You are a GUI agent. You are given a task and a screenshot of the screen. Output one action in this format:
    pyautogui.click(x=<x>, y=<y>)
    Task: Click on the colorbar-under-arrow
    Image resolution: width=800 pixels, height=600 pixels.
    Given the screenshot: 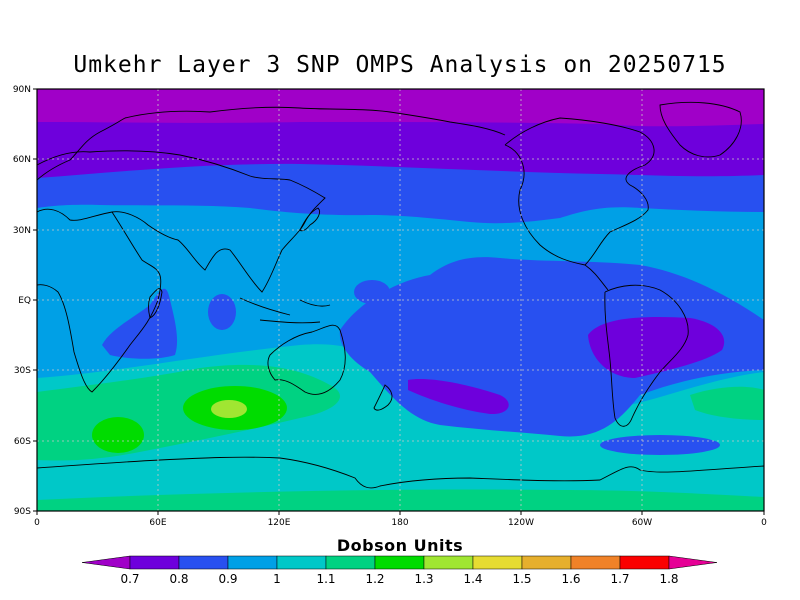 What is the action you would take?
    pyautogui.click(x=106, y=562)
    